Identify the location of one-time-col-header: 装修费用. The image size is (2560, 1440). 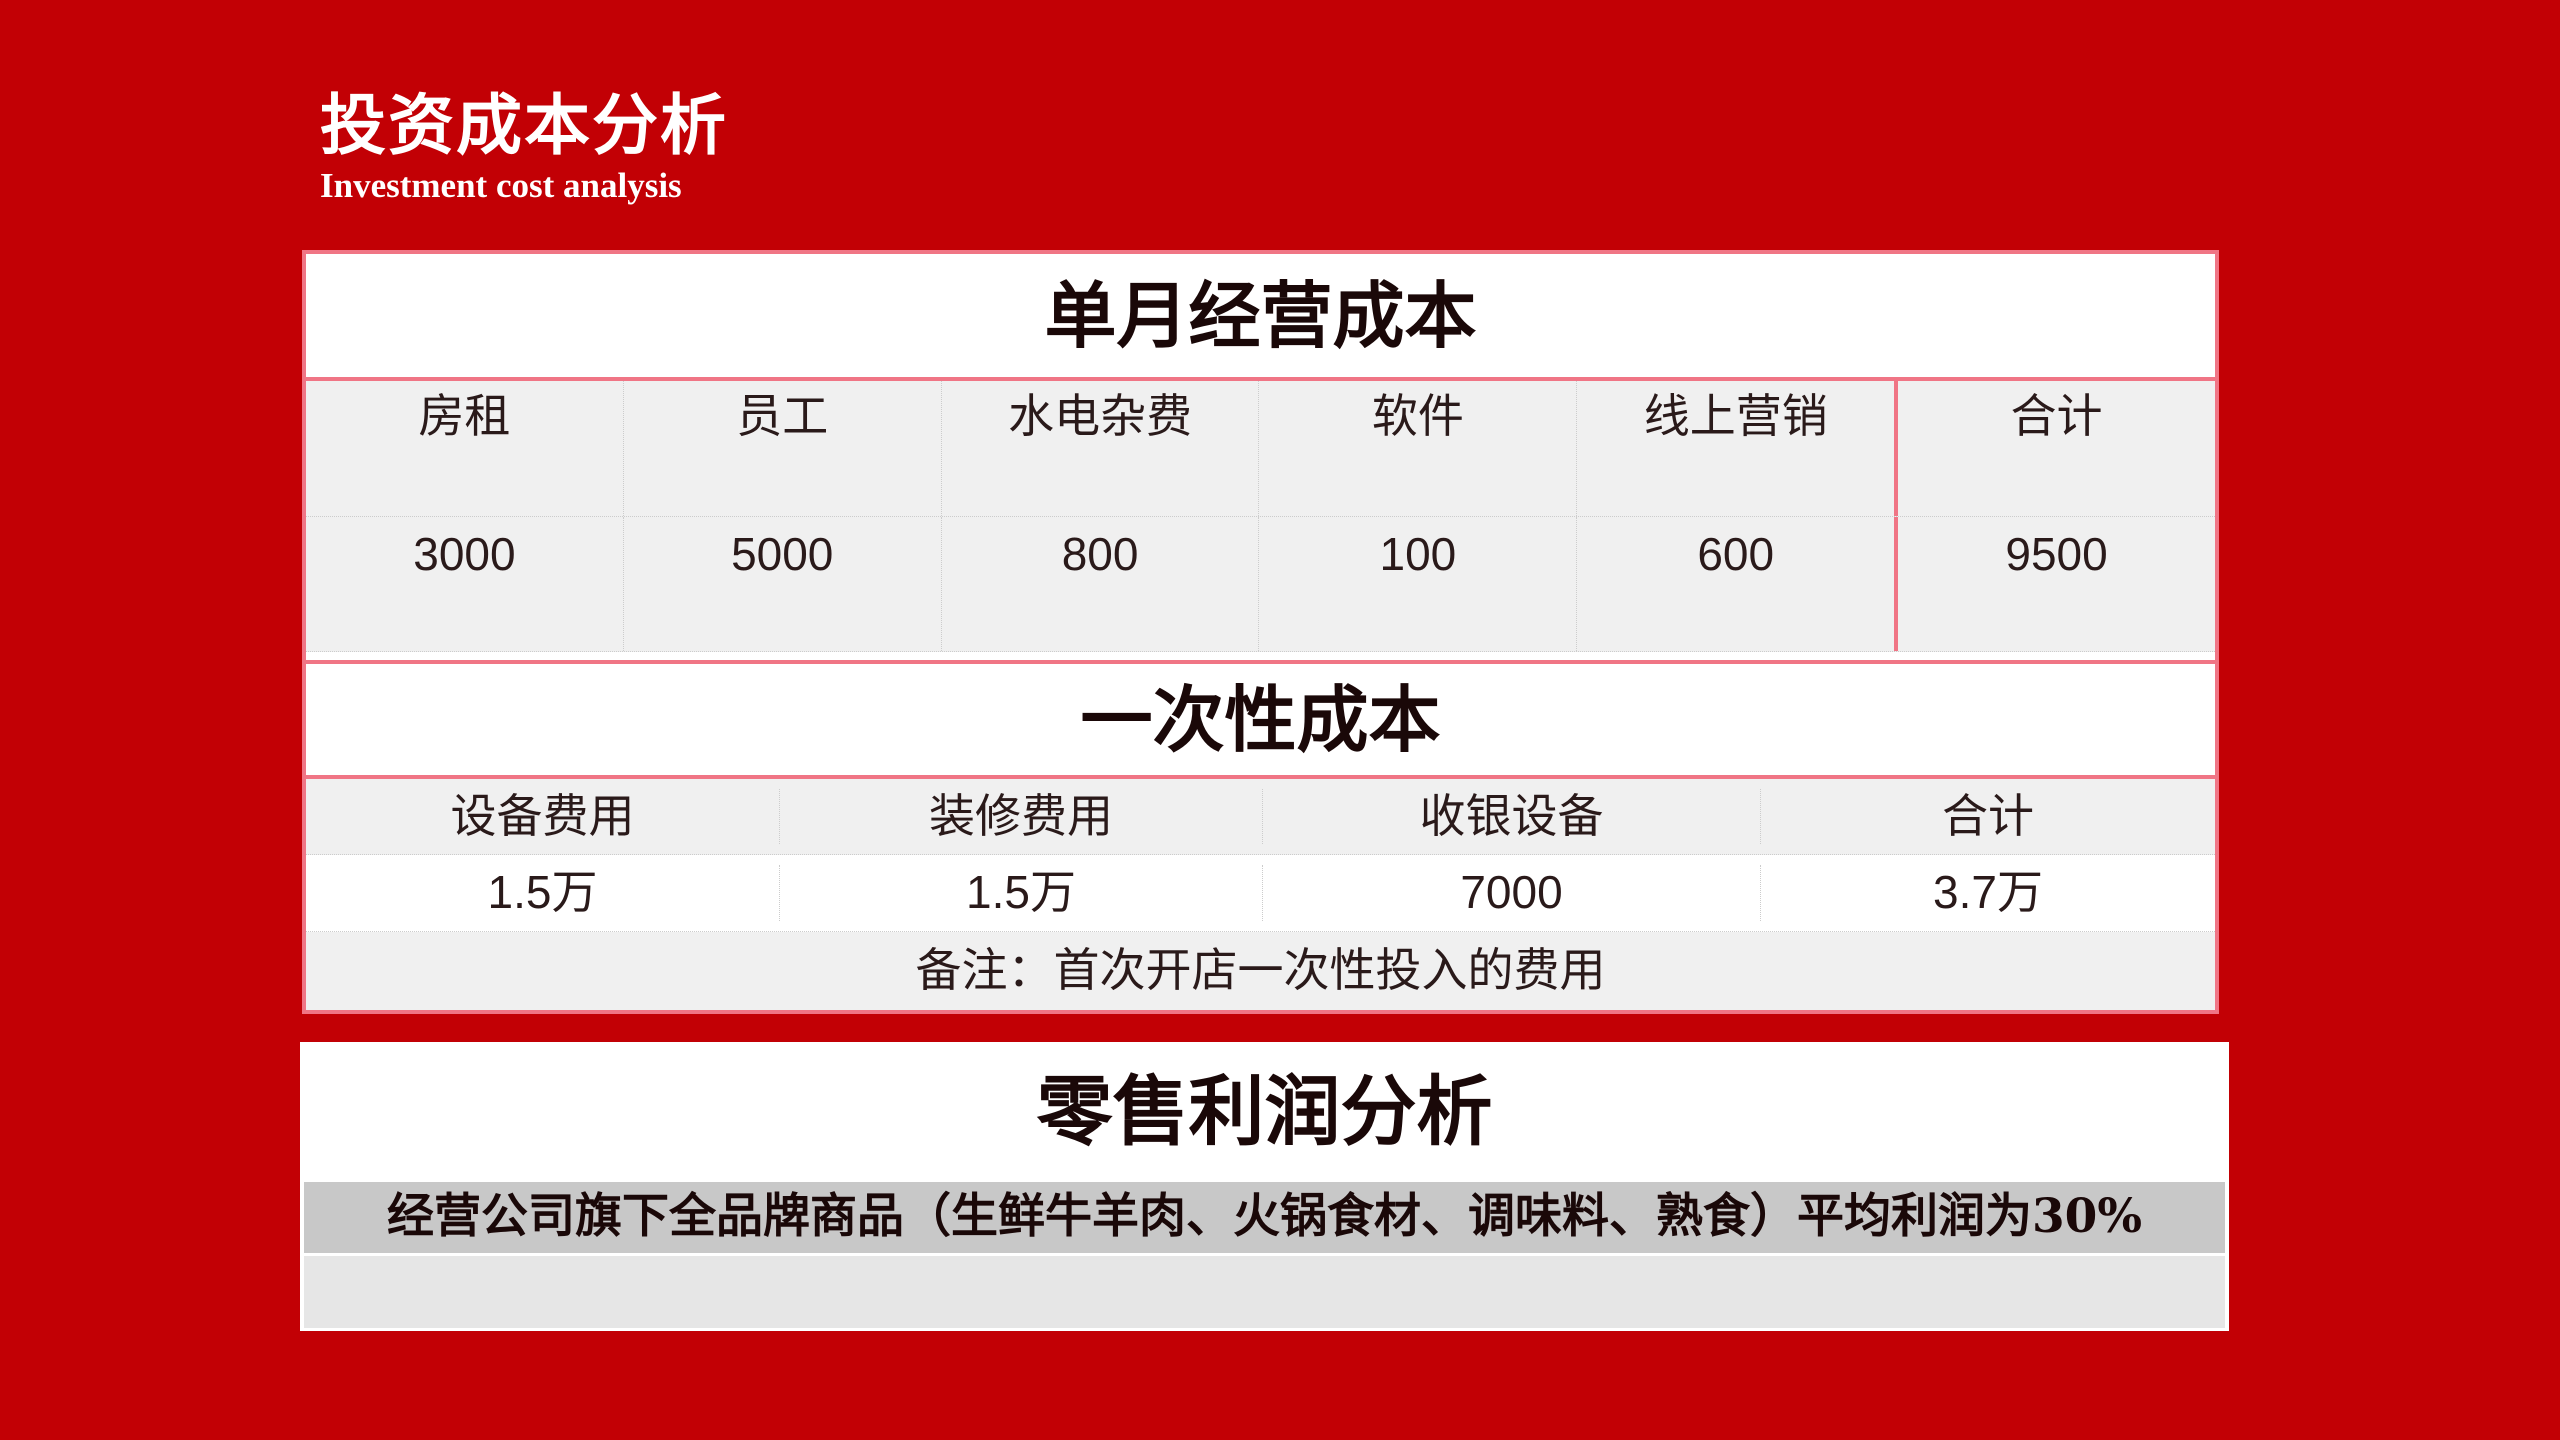
(1021, 816).